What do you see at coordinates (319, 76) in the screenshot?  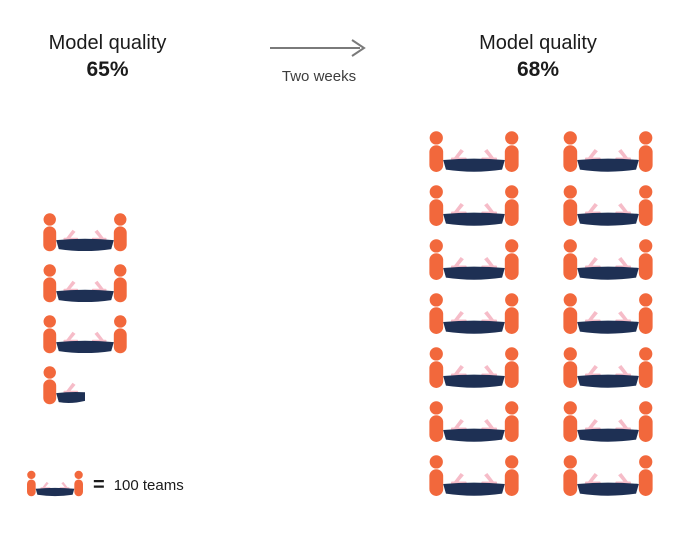 I see `transition-label: Two weeks` at bounding box center [319, 76].